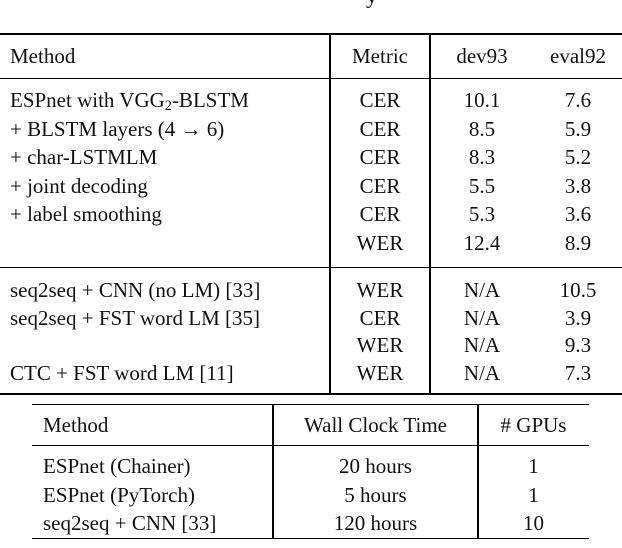 The image size is (622, 548). What do you see at coordinates (310, 446) in the screenshot?
I see `training-table-header-rule` at bounding box center [310, 446].